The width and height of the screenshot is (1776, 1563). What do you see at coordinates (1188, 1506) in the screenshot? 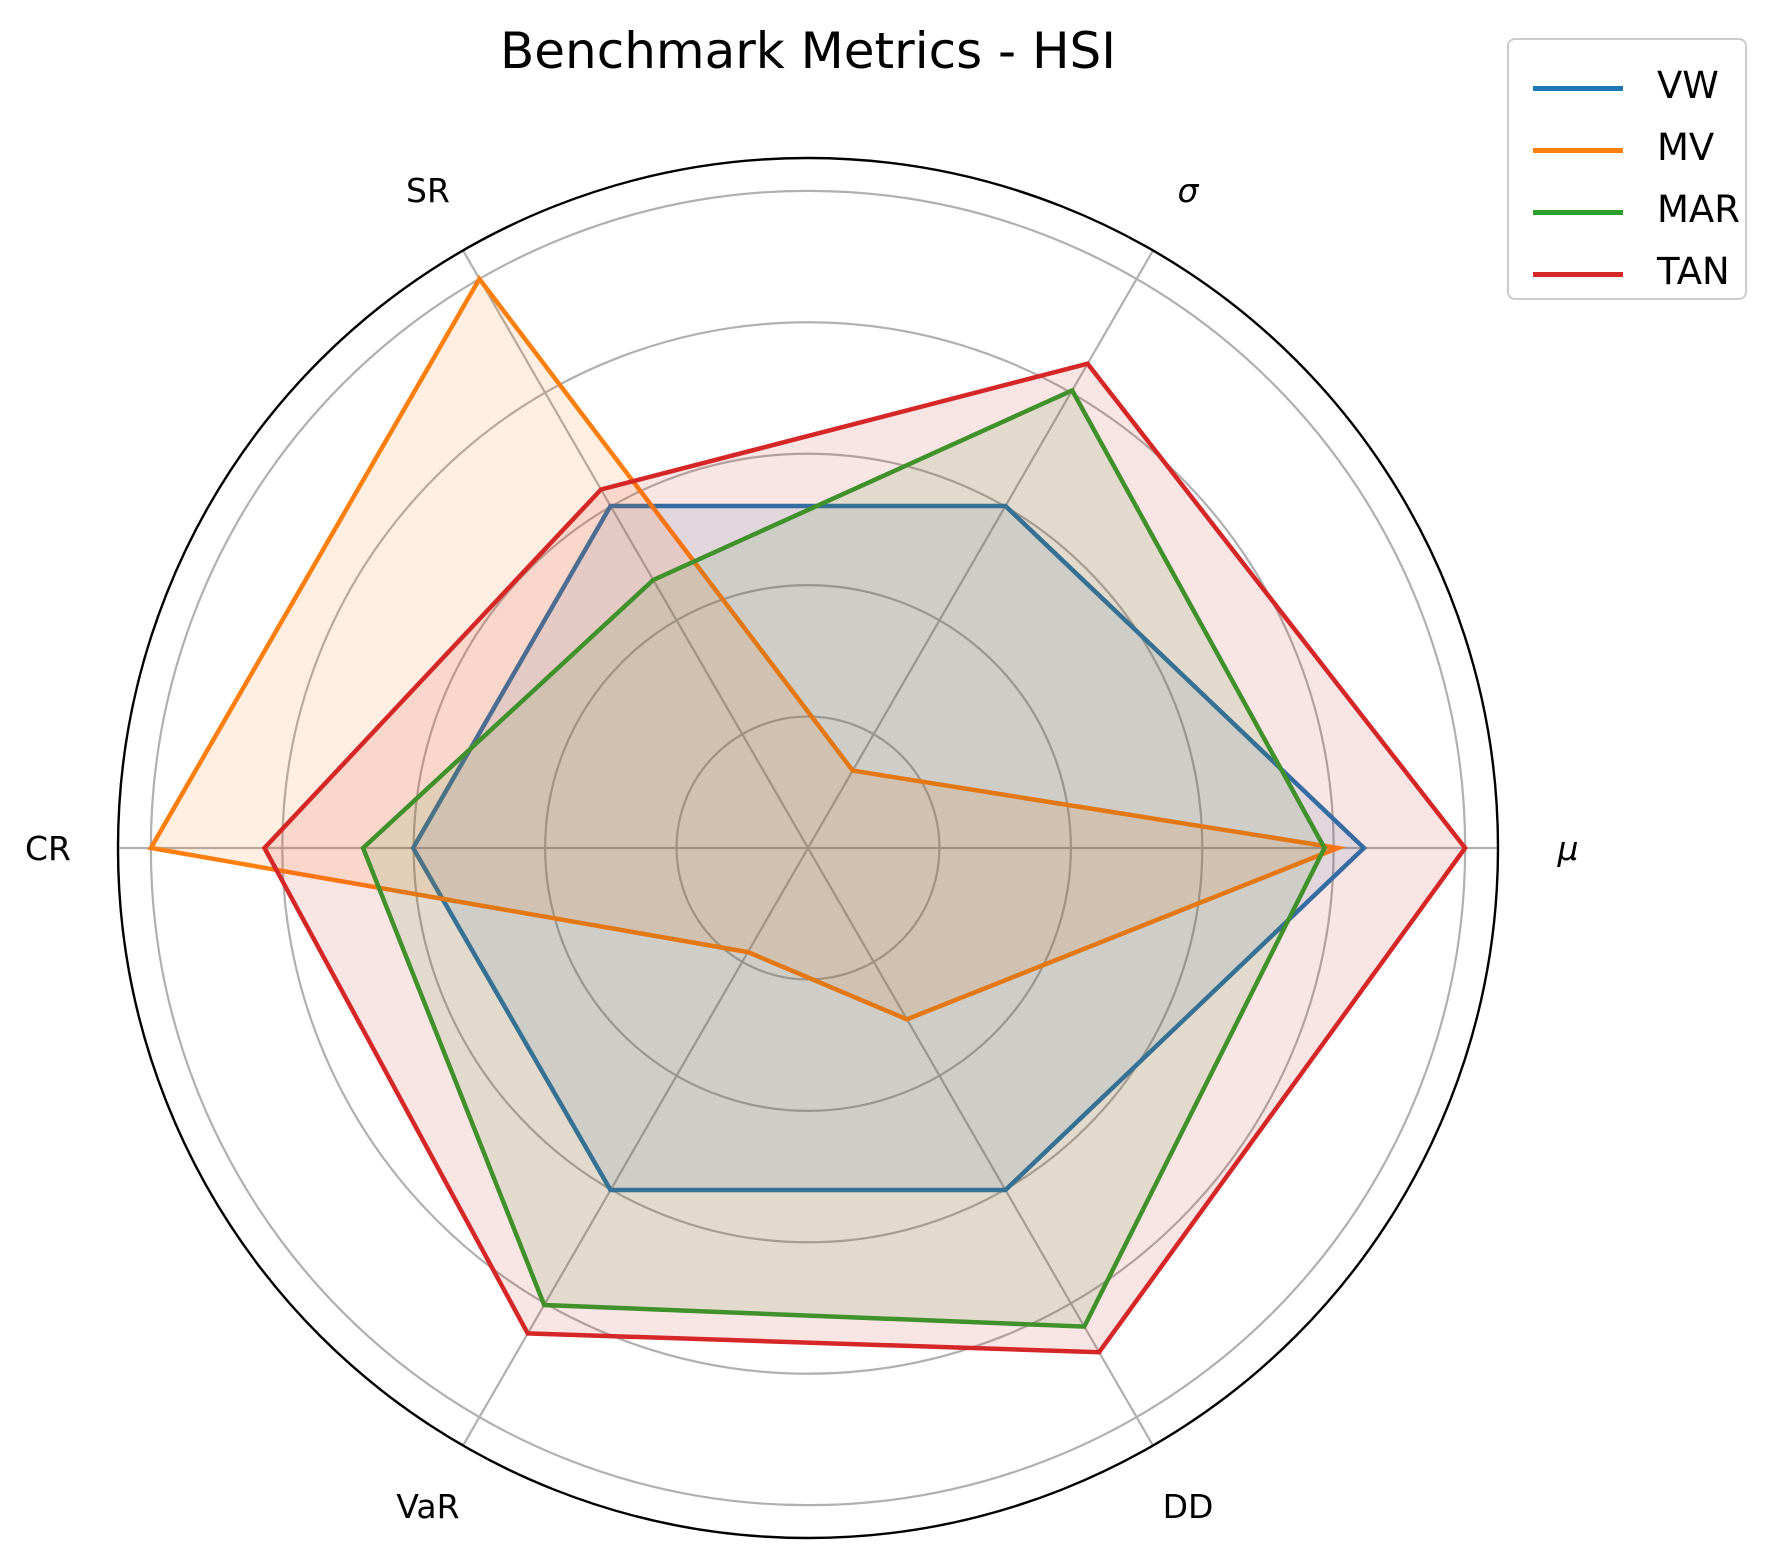
I see `axis-label-5: DD` at bounding box center [1188, 1506].